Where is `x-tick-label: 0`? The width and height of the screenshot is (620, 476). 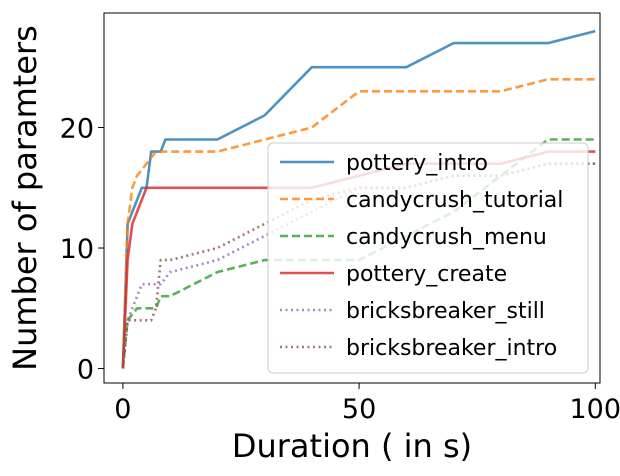
x-tick-label: 0 is located at coordinates (122, 409).